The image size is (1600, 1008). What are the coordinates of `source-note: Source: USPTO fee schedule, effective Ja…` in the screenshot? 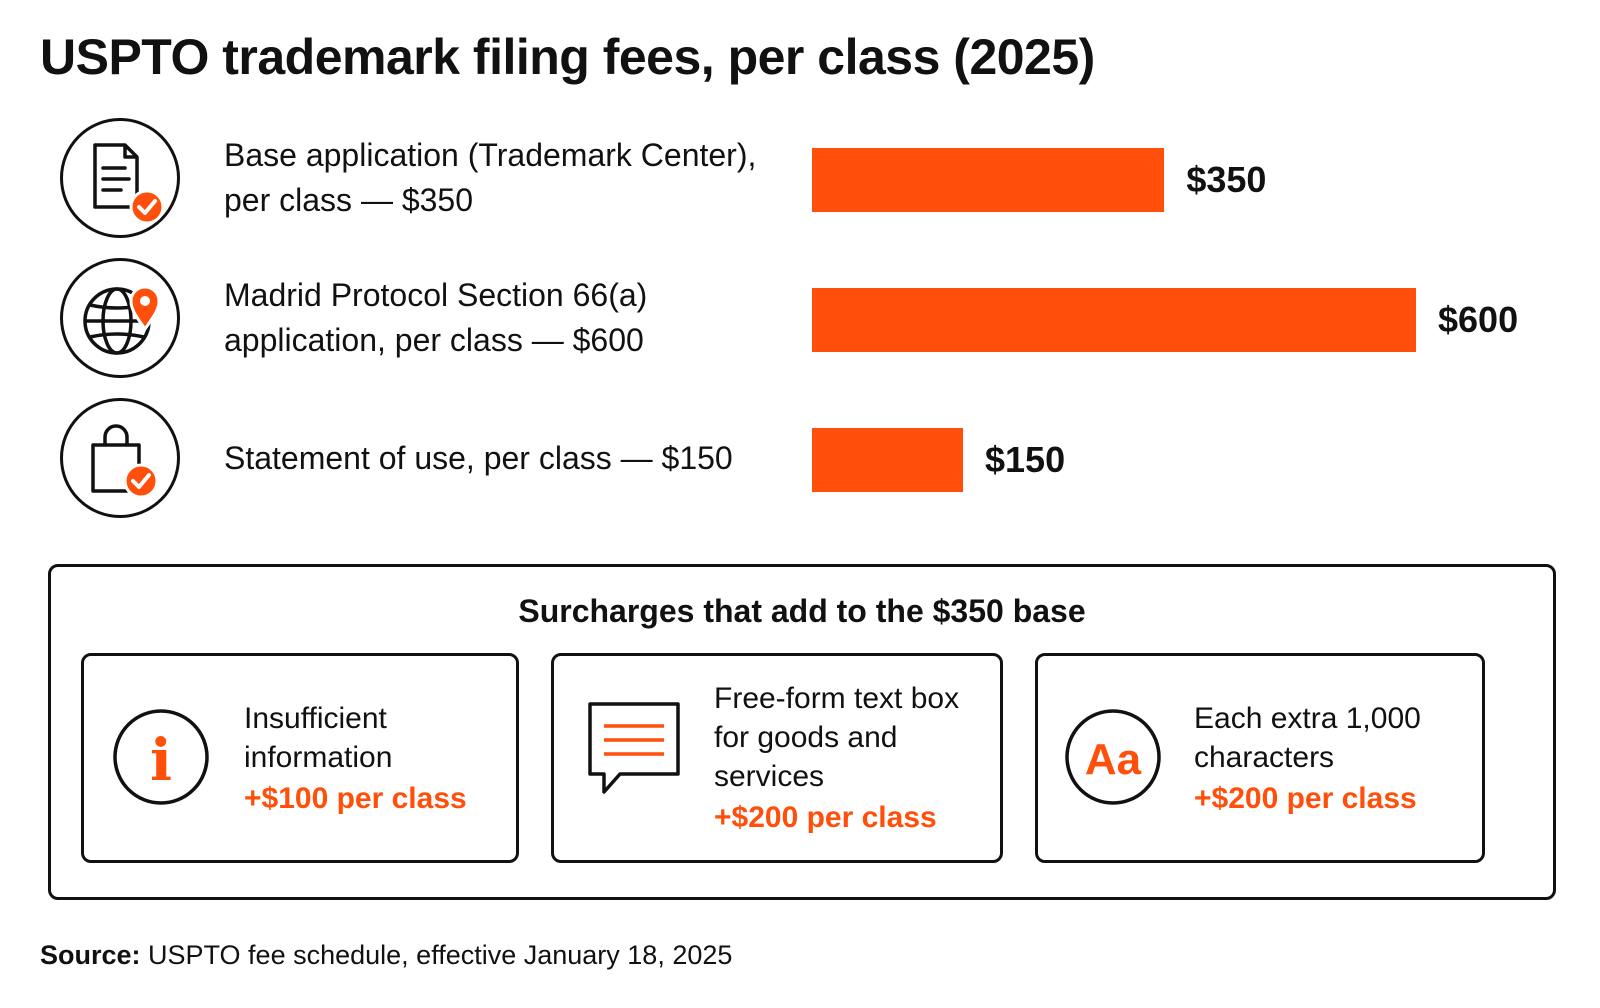 It's located at (386, 955).